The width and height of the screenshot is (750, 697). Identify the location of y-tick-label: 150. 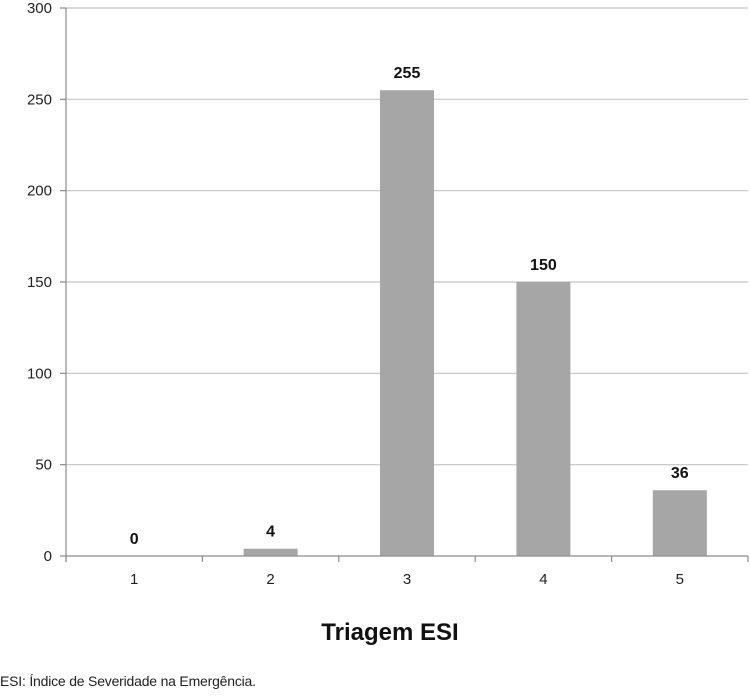
(39, 282).